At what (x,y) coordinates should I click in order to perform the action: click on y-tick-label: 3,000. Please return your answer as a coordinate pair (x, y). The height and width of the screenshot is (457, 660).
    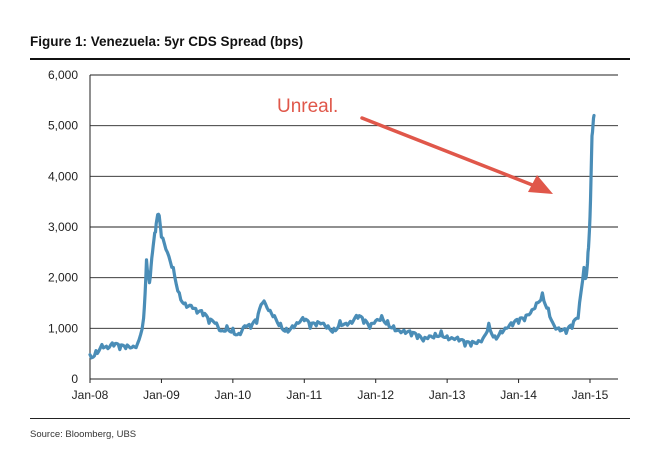
    Looking at the image, I should click on (63, 227).